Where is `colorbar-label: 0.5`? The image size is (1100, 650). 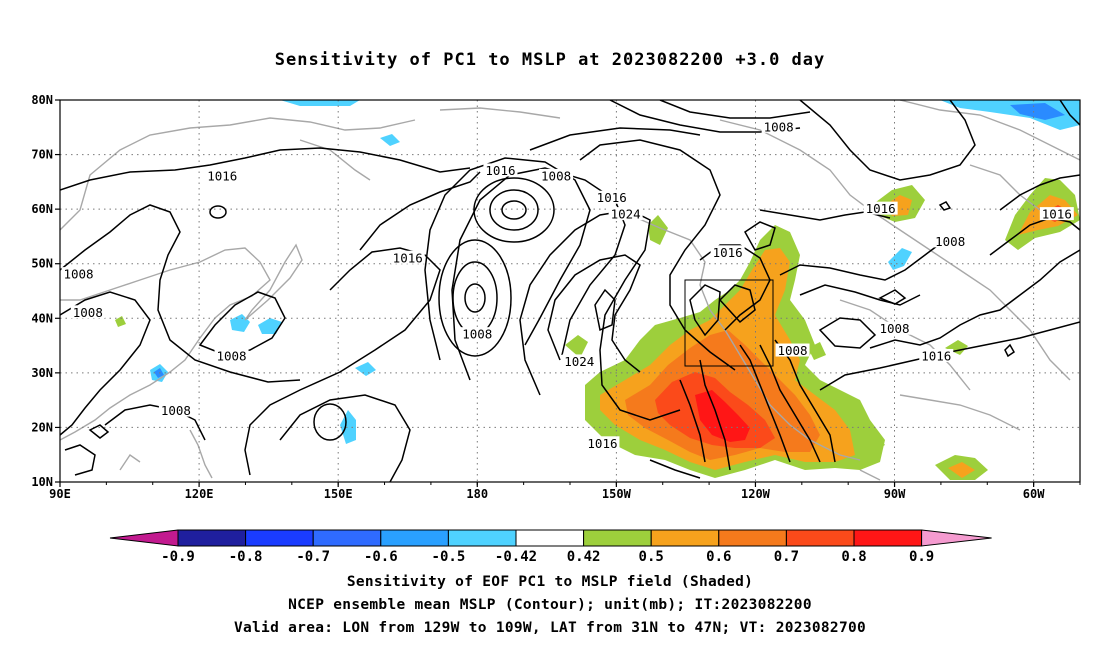
colorbar-label: 0.5 is located at coordinates (651, 557).